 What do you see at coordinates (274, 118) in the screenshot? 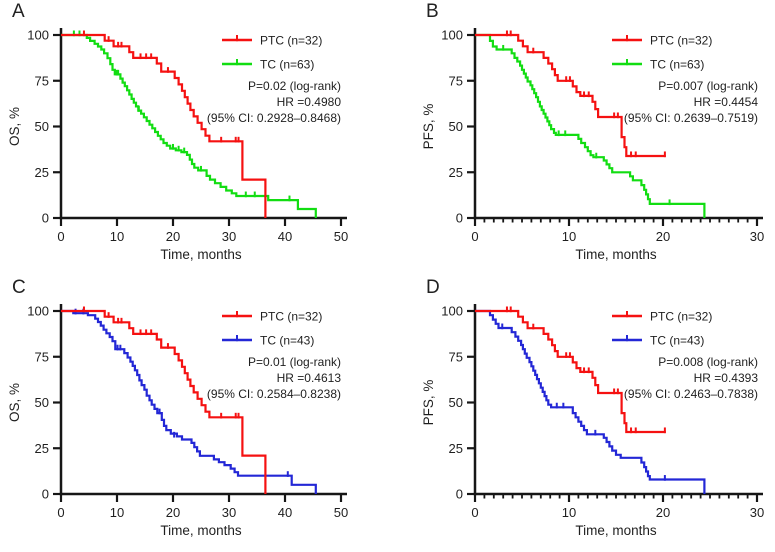
I see `svg-text: (95% CI: 0.2928–0.8468)` at bounding box center [274, 118].